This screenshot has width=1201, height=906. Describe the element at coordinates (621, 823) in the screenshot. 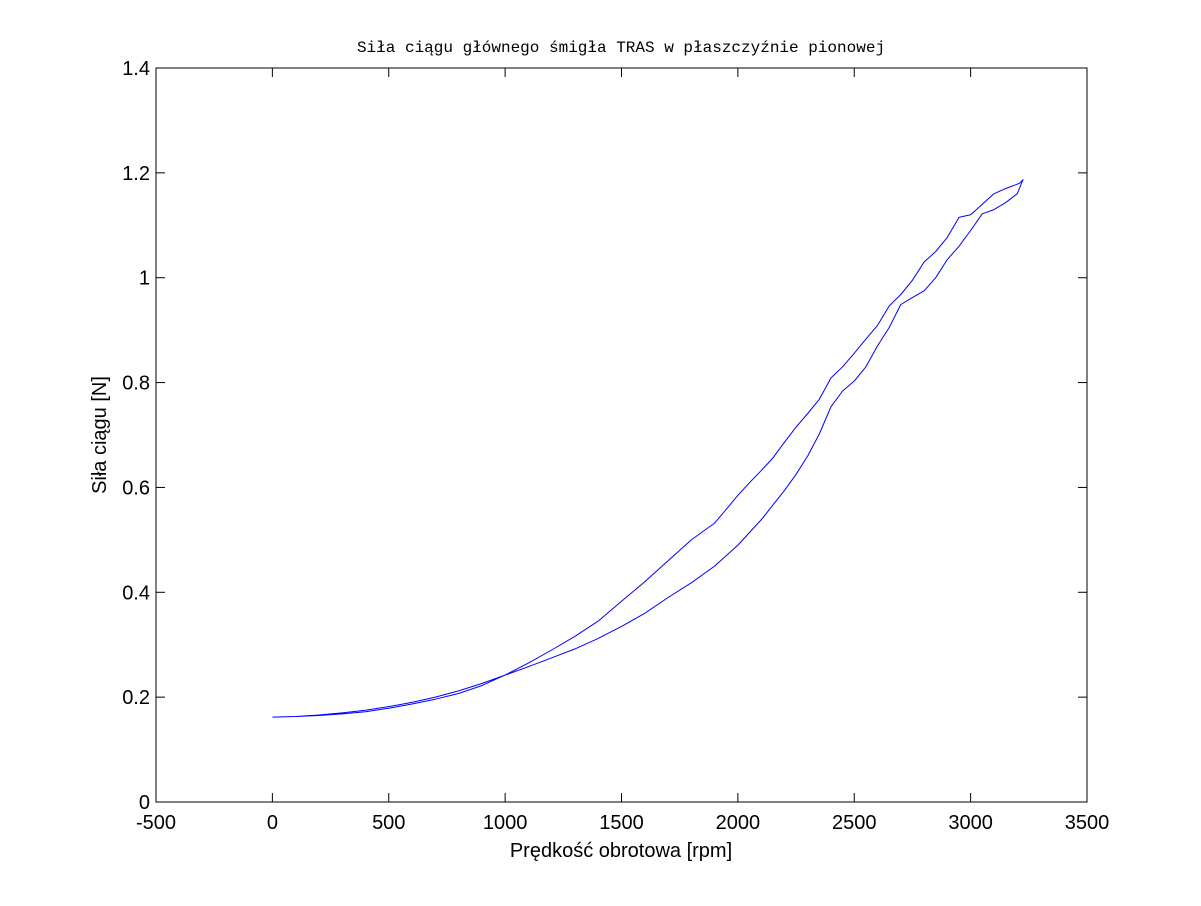

I see `x-tick-label: 1500` at that location.